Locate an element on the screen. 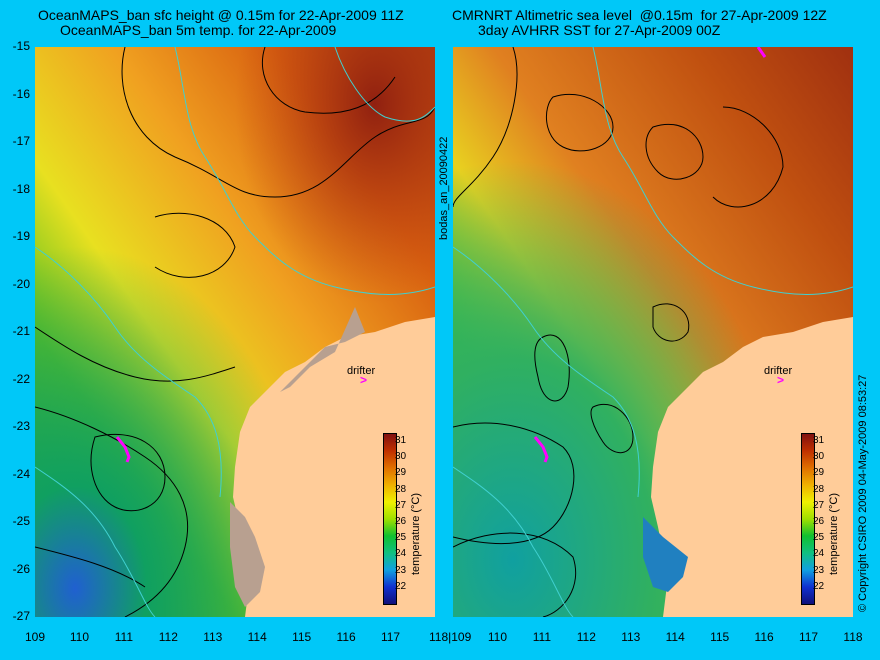  right-colorbar-title: temperature (°C) is located at coordinates (834, 533).